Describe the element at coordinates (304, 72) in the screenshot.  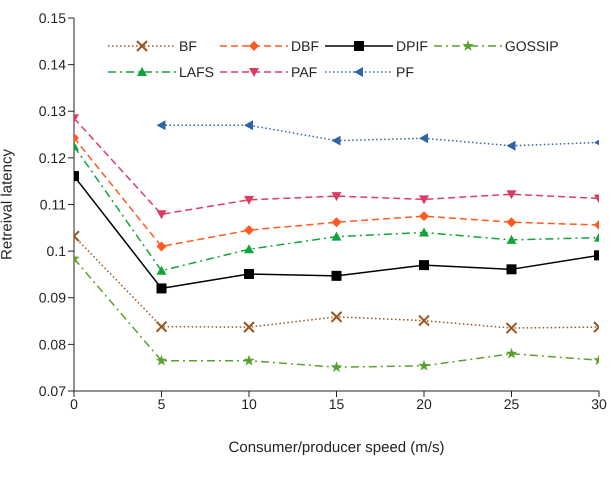
I see `legend-label: PAF` at that location.